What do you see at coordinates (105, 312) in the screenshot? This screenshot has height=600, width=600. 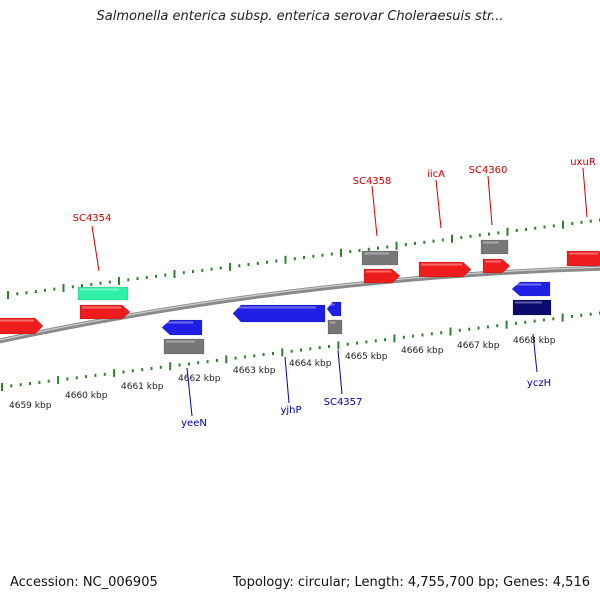 I see `gene-sc4354` at bounding box center [105, 312].